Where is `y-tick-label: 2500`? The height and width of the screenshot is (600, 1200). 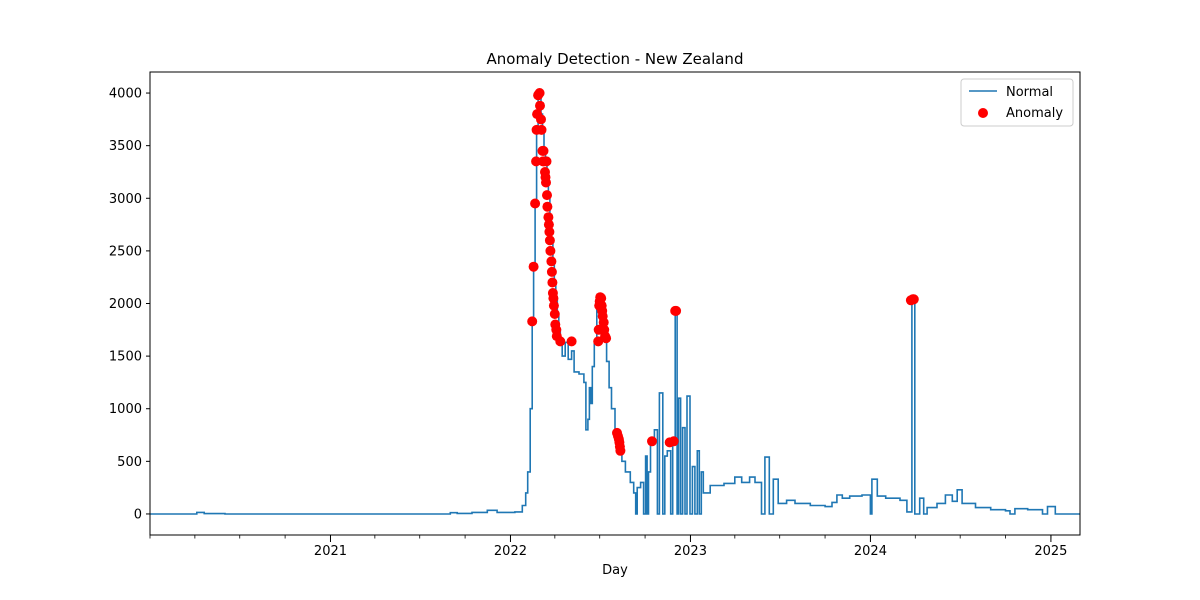
y-tick-label: 2500 is located at coordinates (125, 251).